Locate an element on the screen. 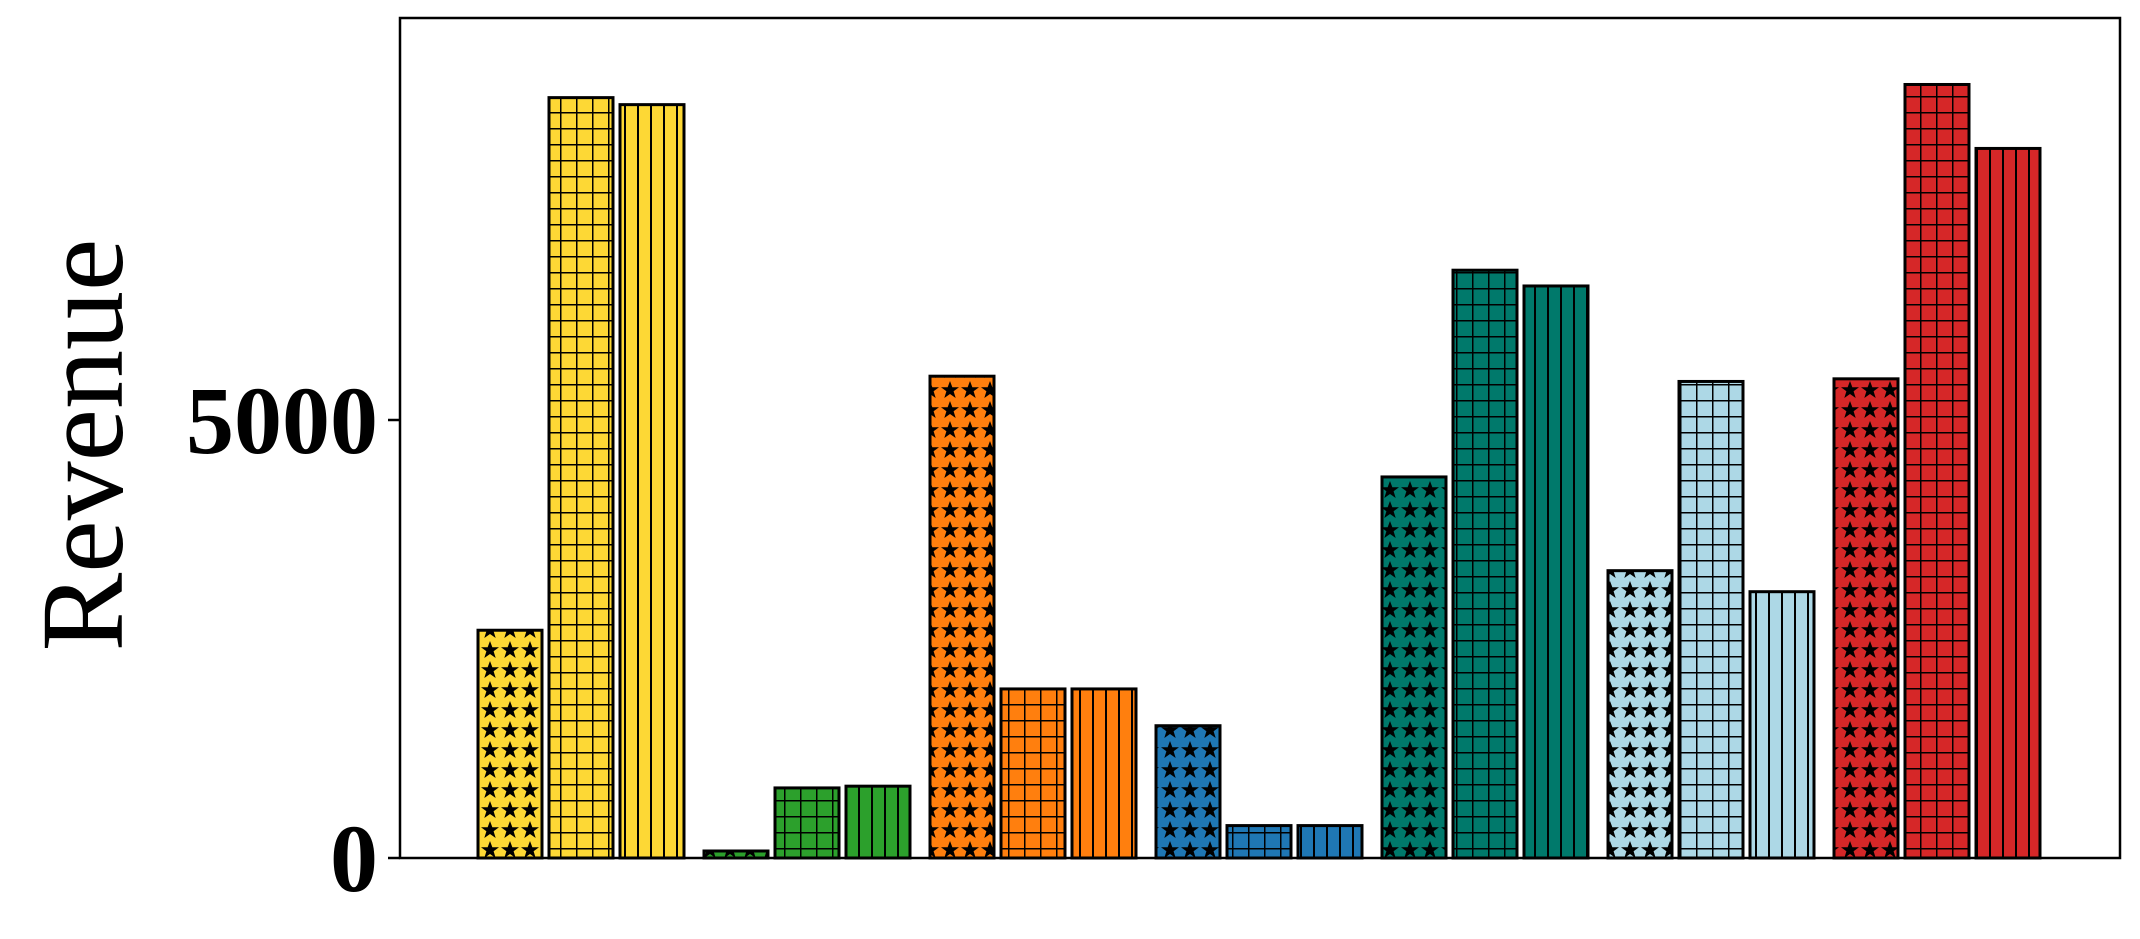  bar-group-3-star is located at coordinates (962, 617).